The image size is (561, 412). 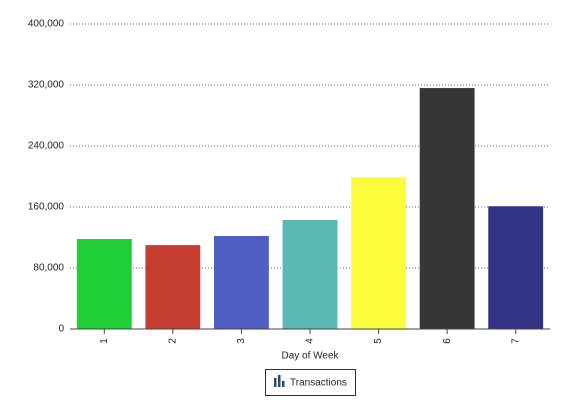 What do you see at coordinates (46, 207) in the screenshot?
I see `y-tick-label: 160,000` at bounding box center [46, 207].